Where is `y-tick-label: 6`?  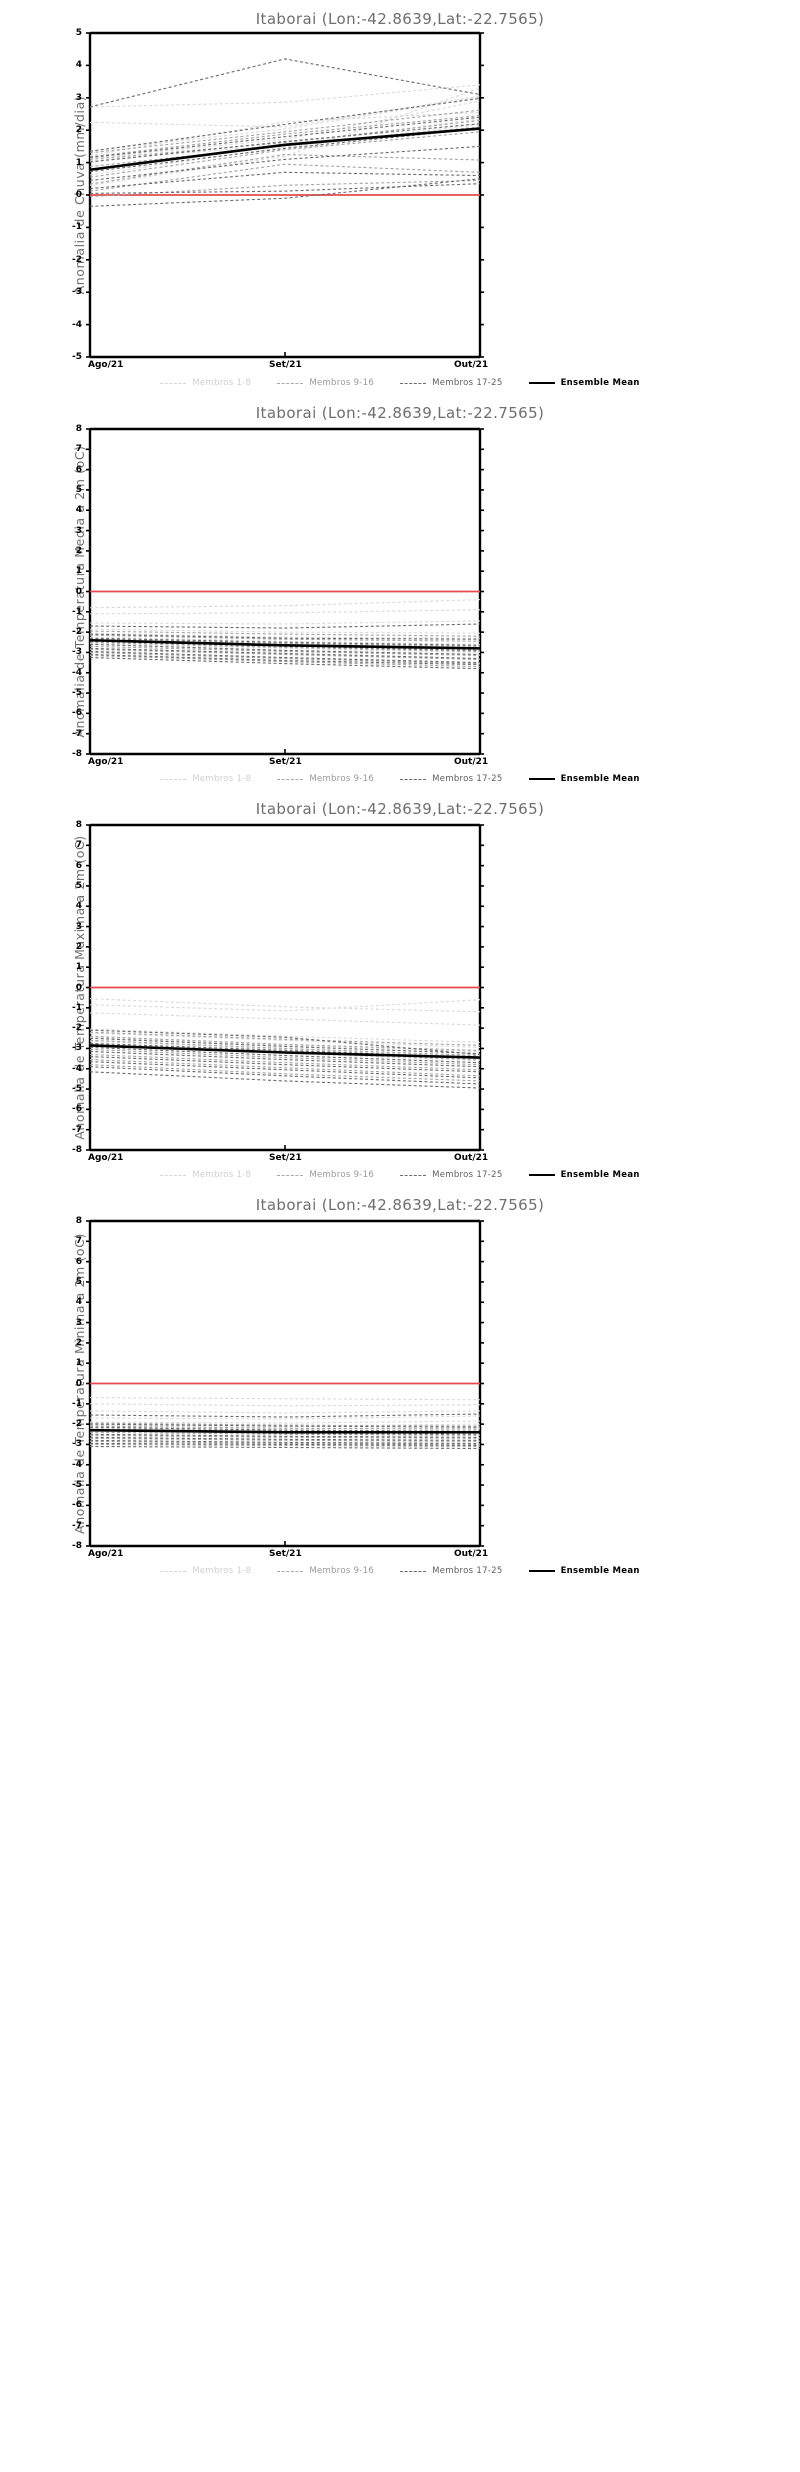 y-tick-label: 6 is located at coordinates (78, 865).